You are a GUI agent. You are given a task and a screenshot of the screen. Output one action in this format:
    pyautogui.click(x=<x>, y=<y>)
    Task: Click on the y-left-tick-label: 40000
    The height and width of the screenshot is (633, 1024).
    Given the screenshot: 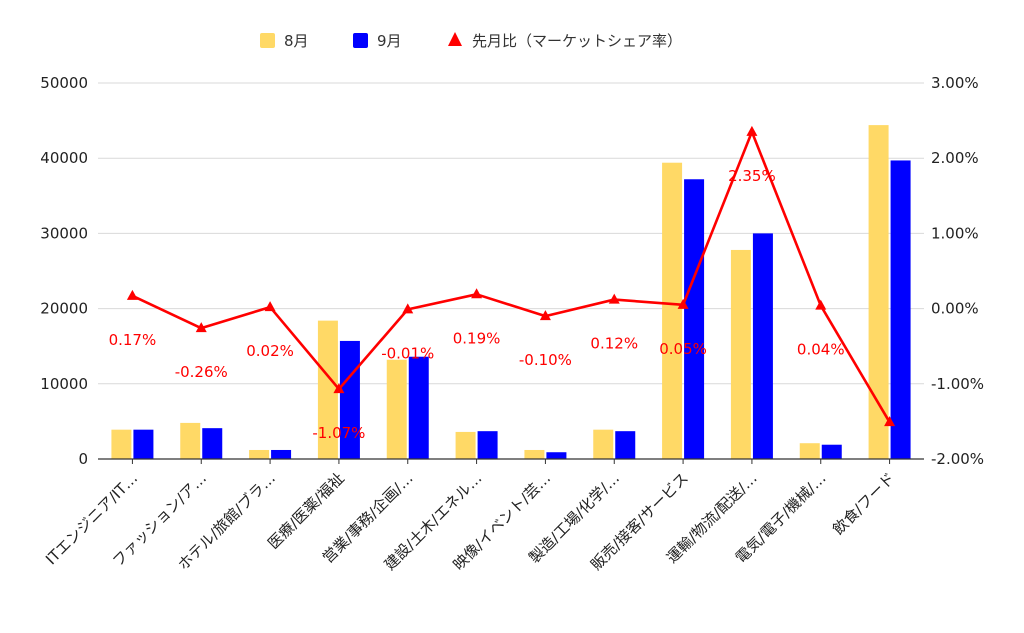 What is the action you would take?
    pyautogui.click(x=64, y=158)
    